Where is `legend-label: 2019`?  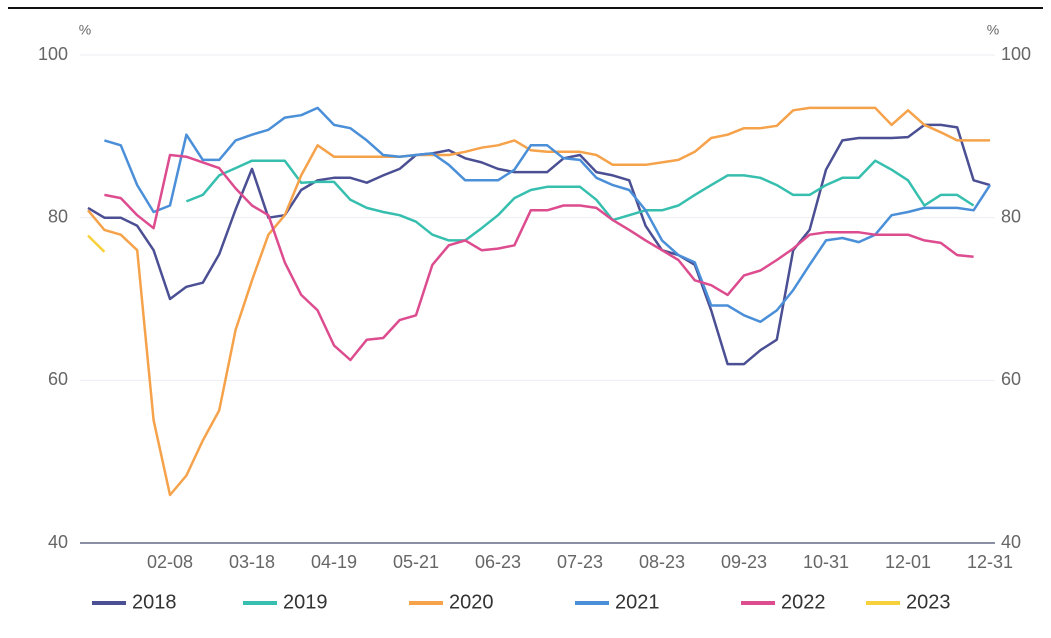 legend-label: 2019 is located at coordinates (305, 602).